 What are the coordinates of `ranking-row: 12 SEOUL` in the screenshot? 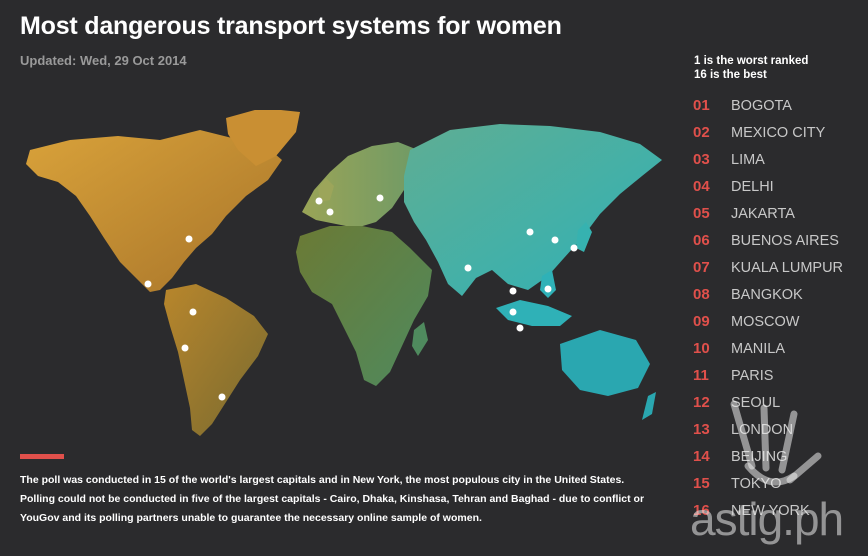 It's located at (768, 402).